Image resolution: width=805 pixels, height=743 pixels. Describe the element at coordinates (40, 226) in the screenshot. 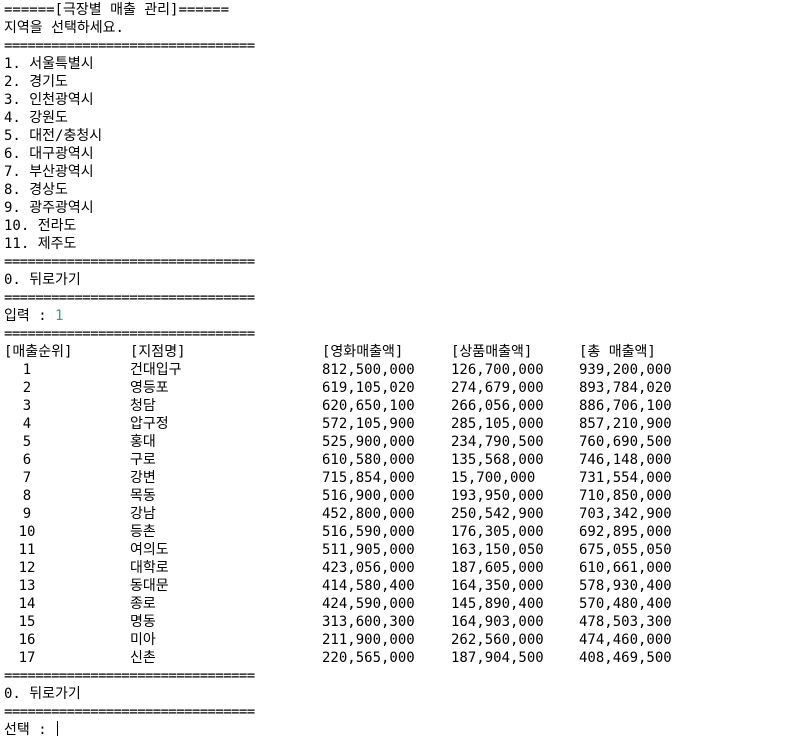

I see `region-item-jeolla: 10. 전라도` at that location.